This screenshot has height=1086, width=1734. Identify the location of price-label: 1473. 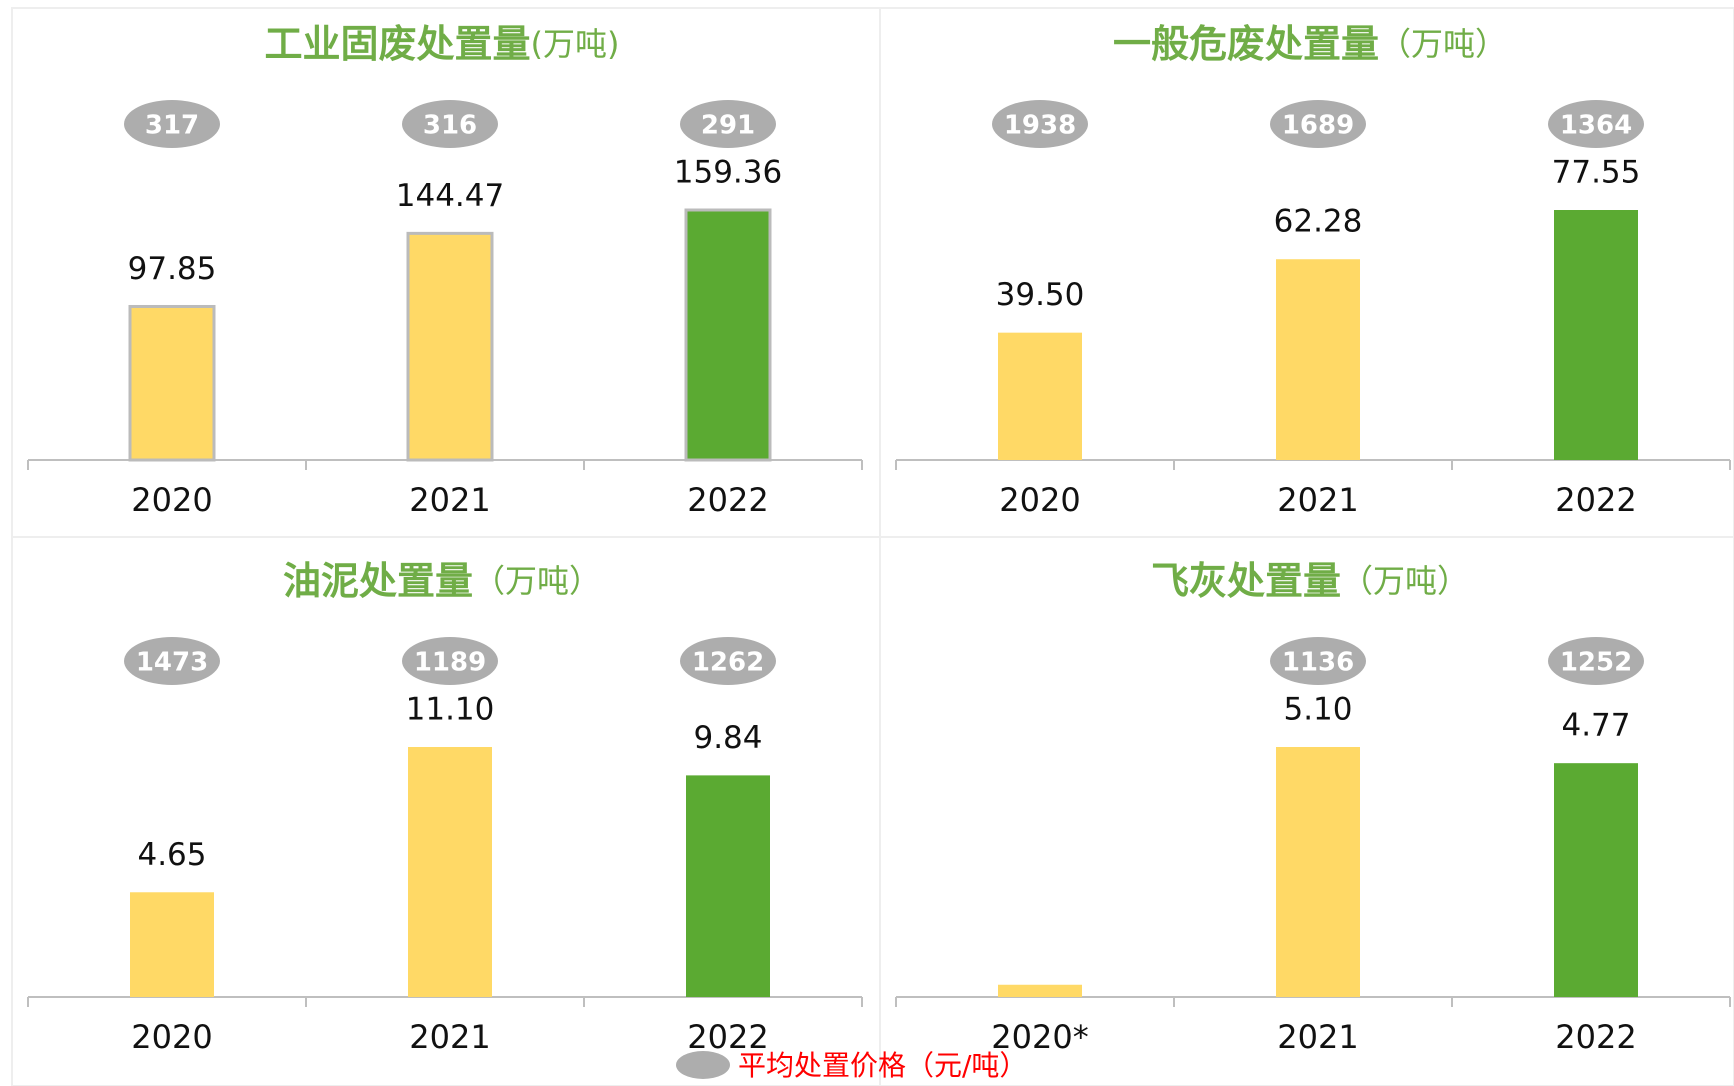
(172, 663).